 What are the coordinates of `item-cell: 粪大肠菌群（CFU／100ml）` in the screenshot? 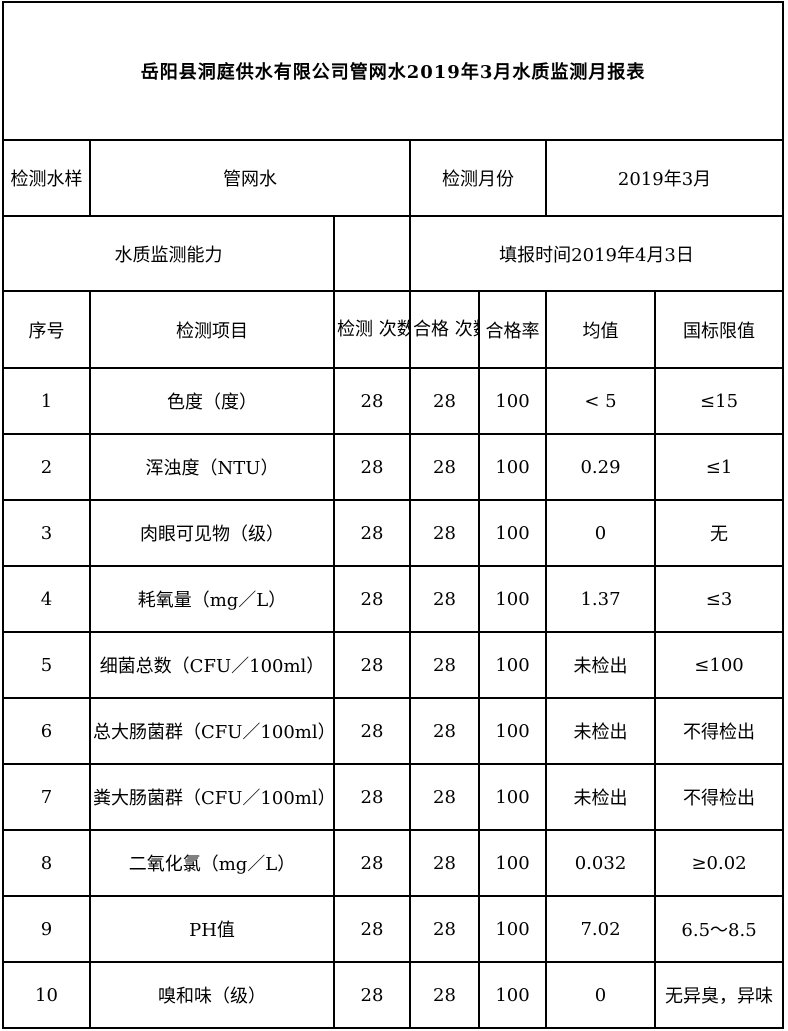 It's located at (212, 797).